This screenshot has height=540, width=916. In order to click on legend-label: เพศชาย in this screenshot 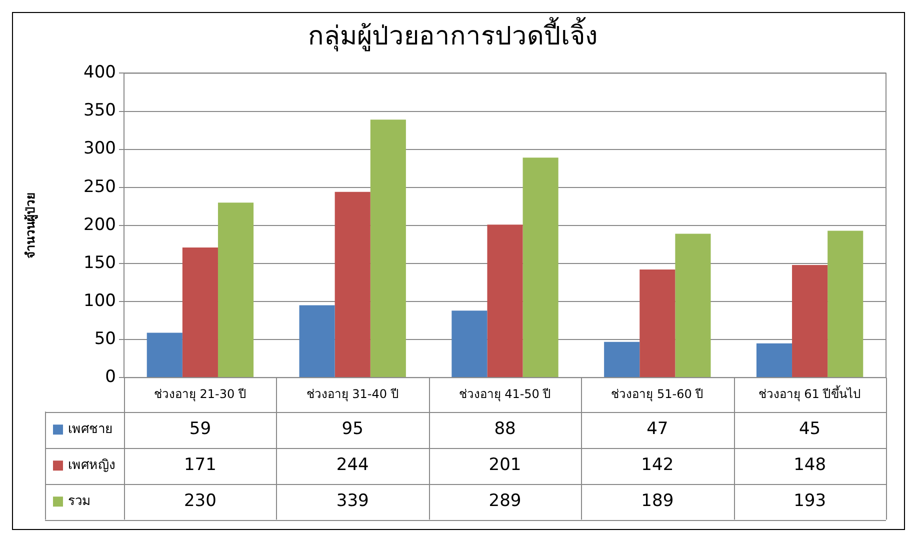, I will do `click(90, 429)`.